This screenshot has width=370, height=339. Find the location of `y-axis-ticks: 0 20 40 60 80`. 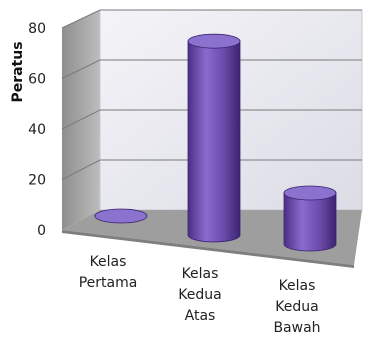

y-axis-ticks: 0 20 40 60 80 is located at coordinates (37, 130).